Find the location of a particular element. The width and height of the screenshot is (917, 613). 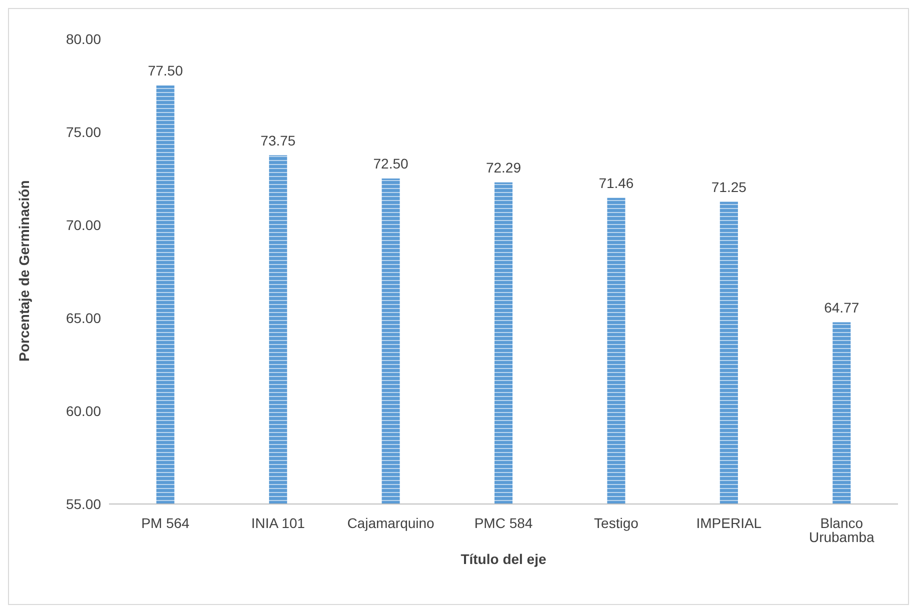

x-tick-label: PM 564 is located at coordinates (165, 522).